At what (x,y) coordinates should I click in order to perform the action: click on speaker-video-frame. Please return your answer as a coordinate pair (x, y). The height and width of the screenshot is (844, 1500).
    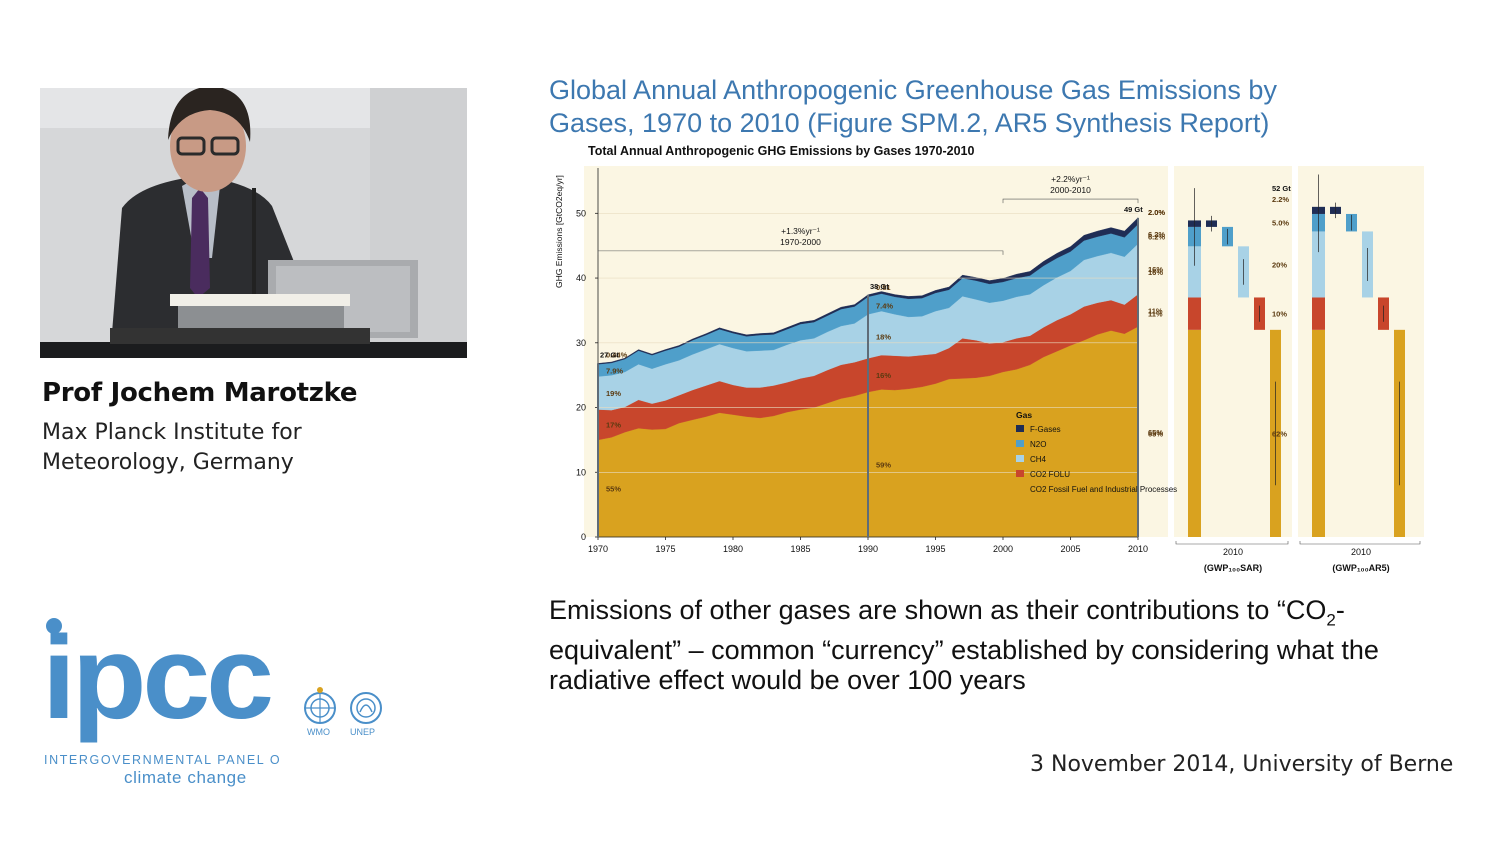
    Looking at the image, I should click on (253, 223).